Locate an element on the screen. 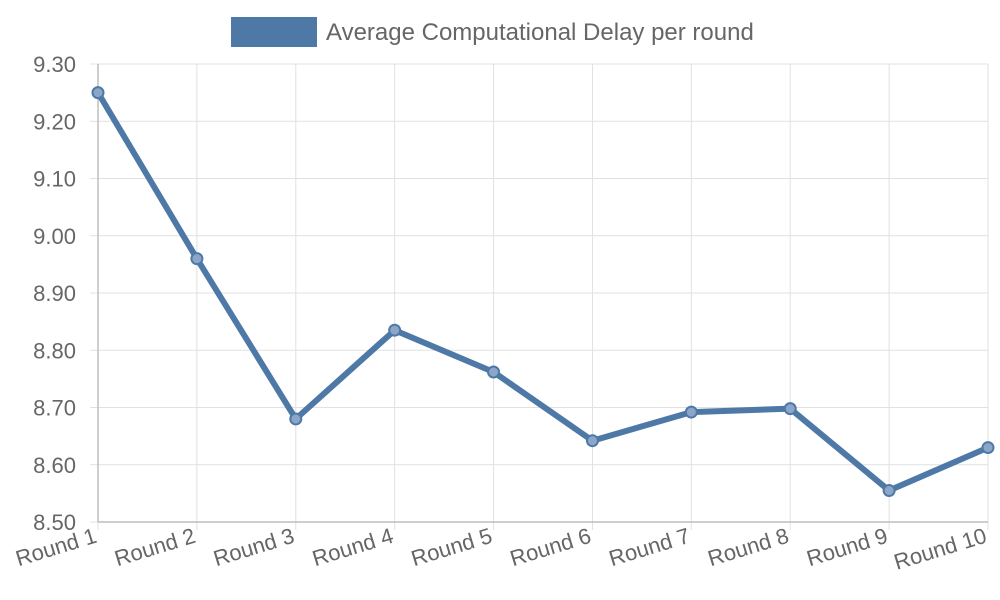  legend: Average Computational Delay per round is located at coordinates (492, 32).